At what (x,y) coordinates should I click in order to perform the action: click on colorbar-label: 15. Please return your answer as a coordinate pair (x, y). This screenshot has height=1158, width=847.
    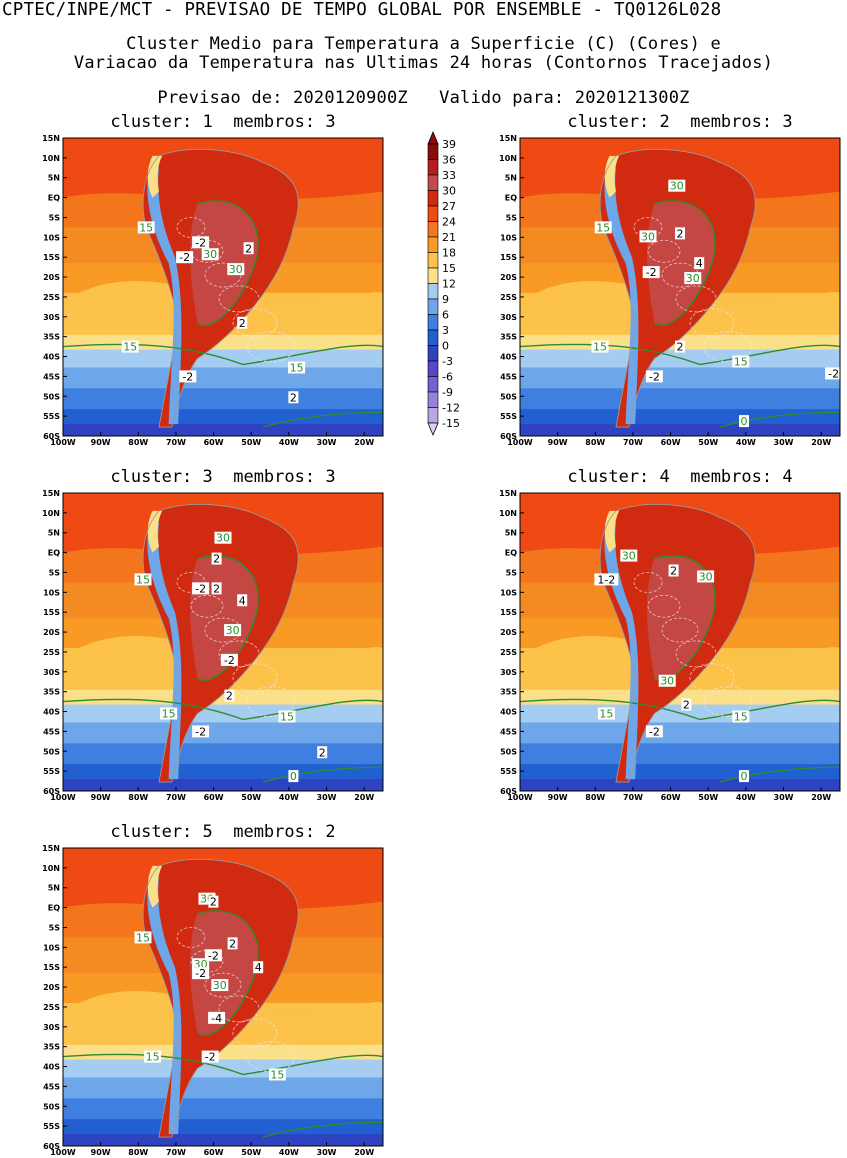
    Looking at the image, I should click on (449, 268).